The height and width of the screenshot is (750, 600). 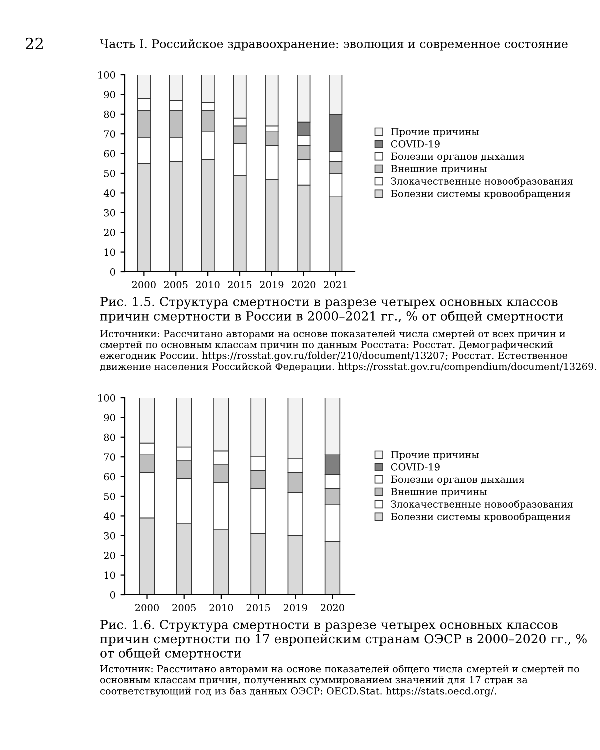 I want to click on x-tick-label: 2021, so click(x=335, y=285).